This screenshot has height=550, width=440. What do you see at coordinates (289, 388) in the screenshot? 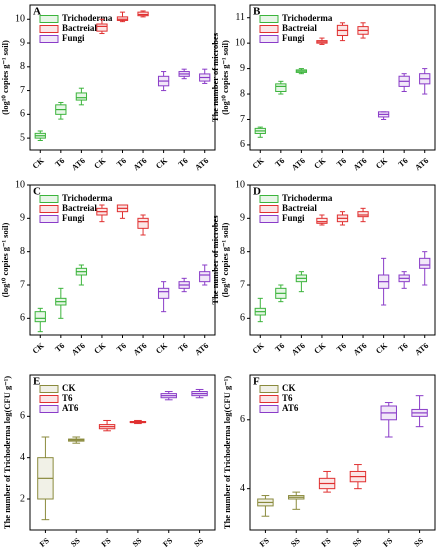
I see `legend-label: CK` at bounding box center [289, 388].